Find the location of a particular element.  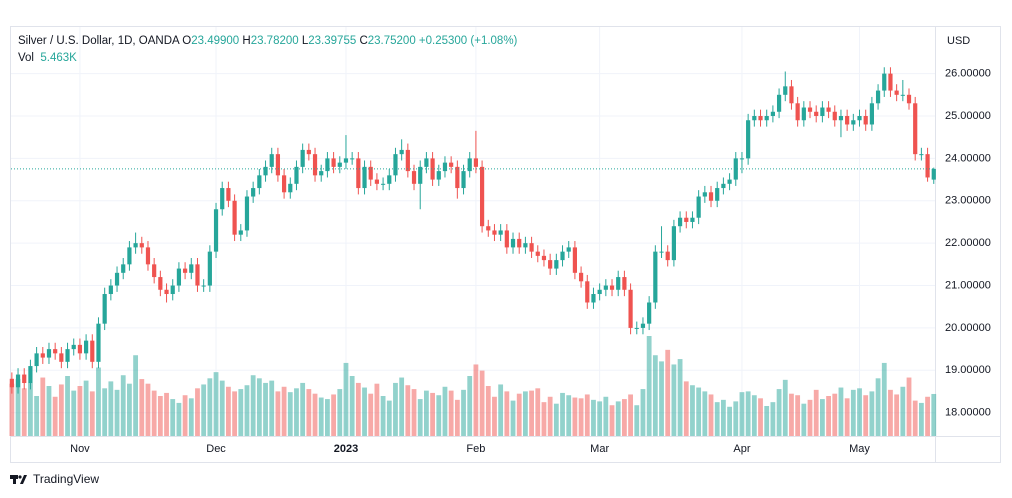

logo-mark is located at coordinates (20, 477).